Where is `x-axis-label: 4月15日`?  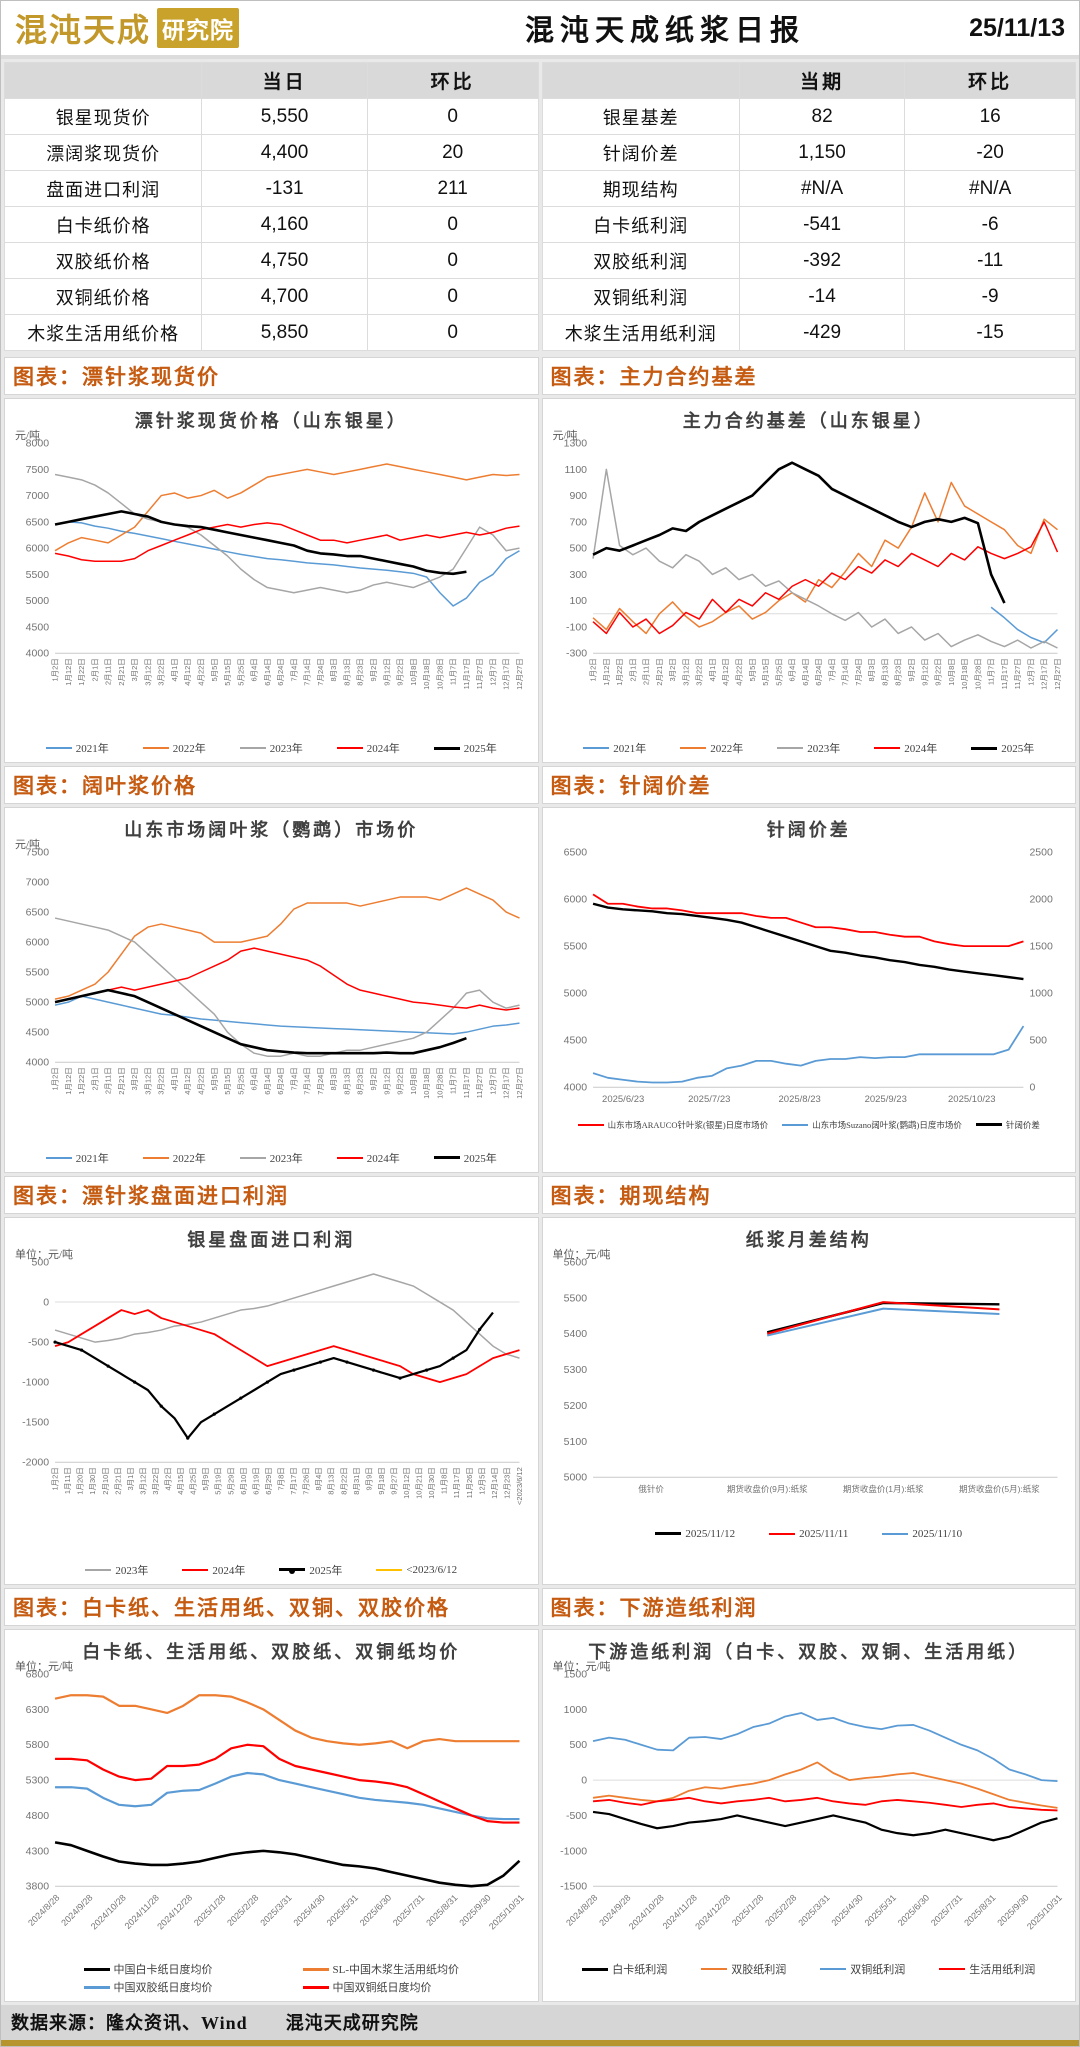
x-axis-label: 4月15日 is located at coordinates (180, 1481).